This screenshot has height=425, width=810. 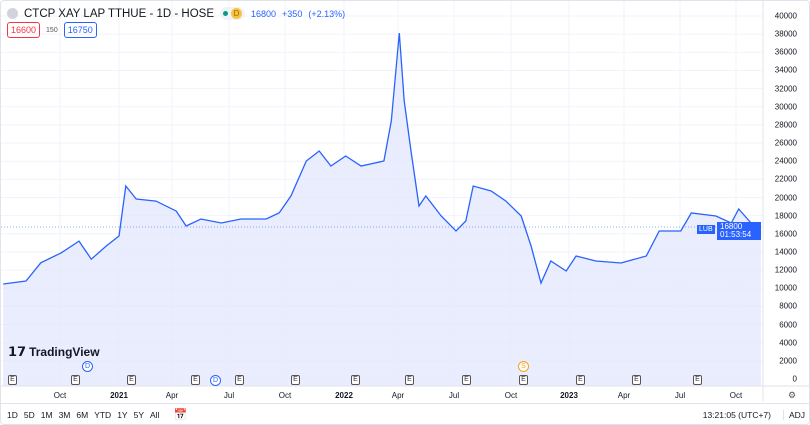 What do you see at coordinates (785, 52) in the screenshot?
I see `y-tick-label: 36000` at bounding box center [785, 52].